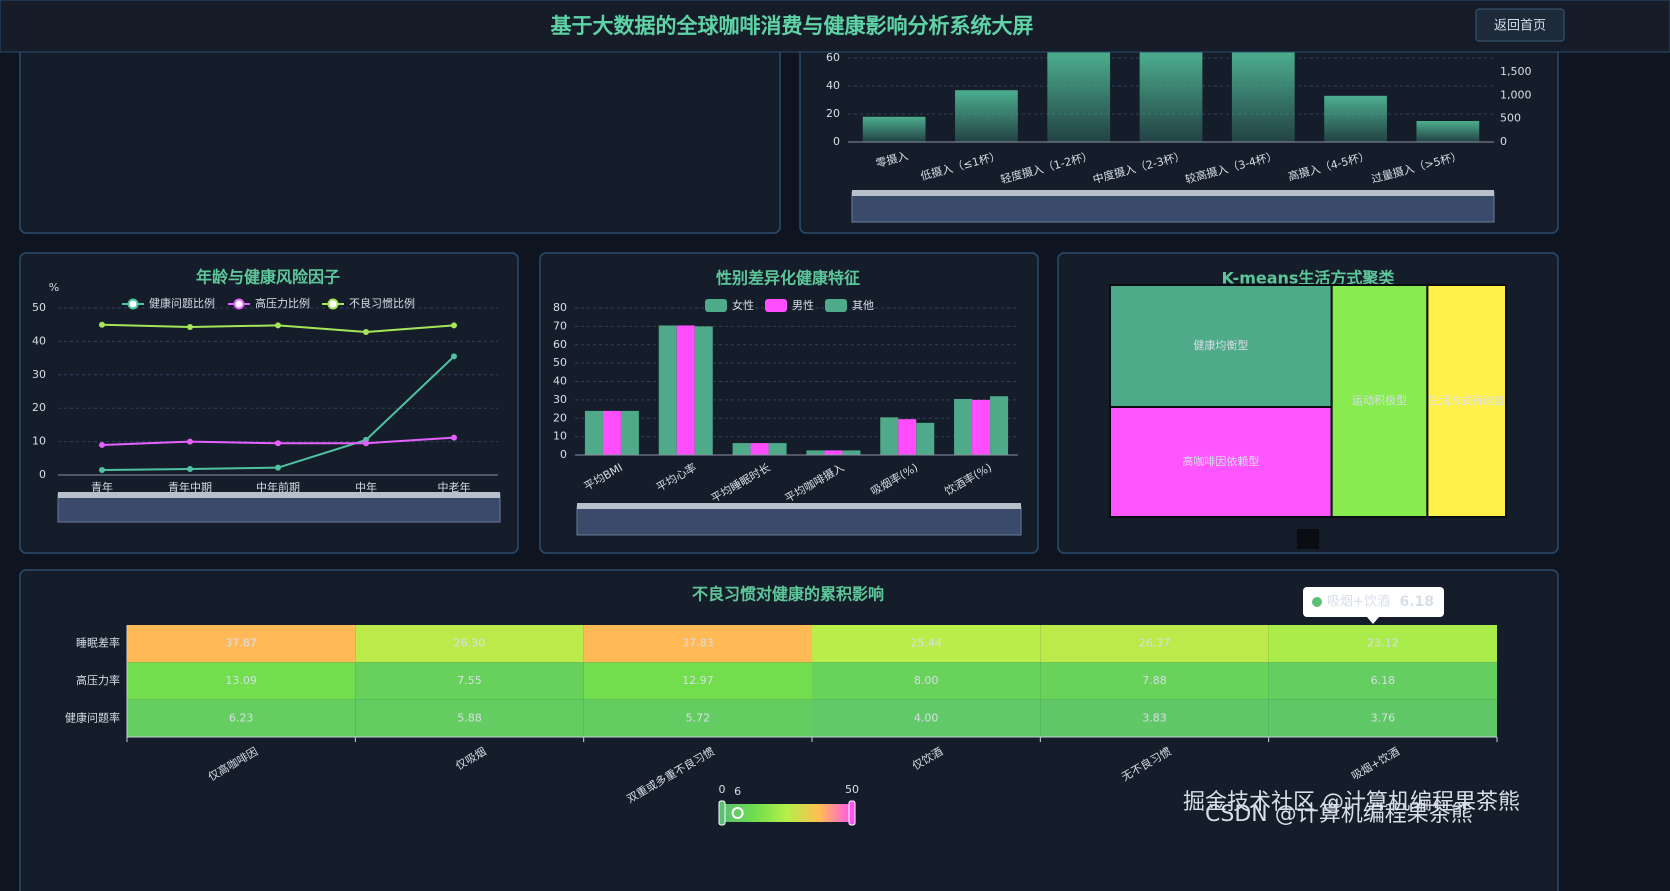 The image size is (1670, 891). Describe the element at coordinates (366, 487) in the screenshot. I see `x-tick-label: 中年` at that location.